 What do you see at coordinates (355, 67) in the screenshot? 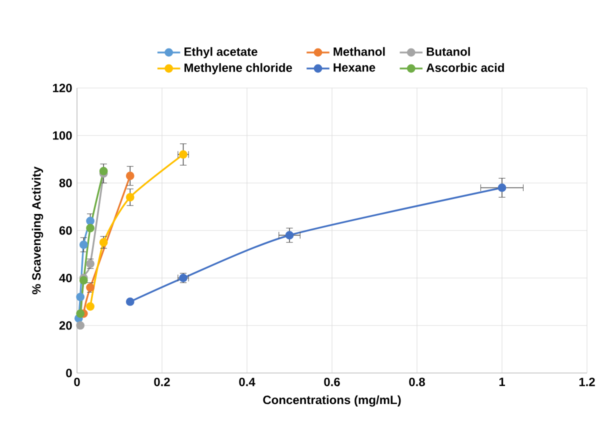
I see `legend-label: Hexane` at bounding box center [355, 67].